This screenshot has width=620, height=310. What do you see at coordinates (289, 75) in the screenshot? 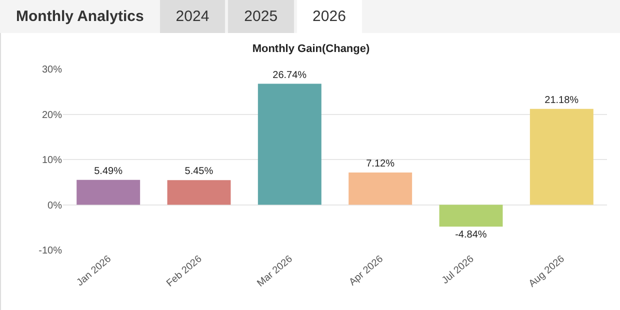
I see `data-label: 26.74%` at bounding box center [289, 75].